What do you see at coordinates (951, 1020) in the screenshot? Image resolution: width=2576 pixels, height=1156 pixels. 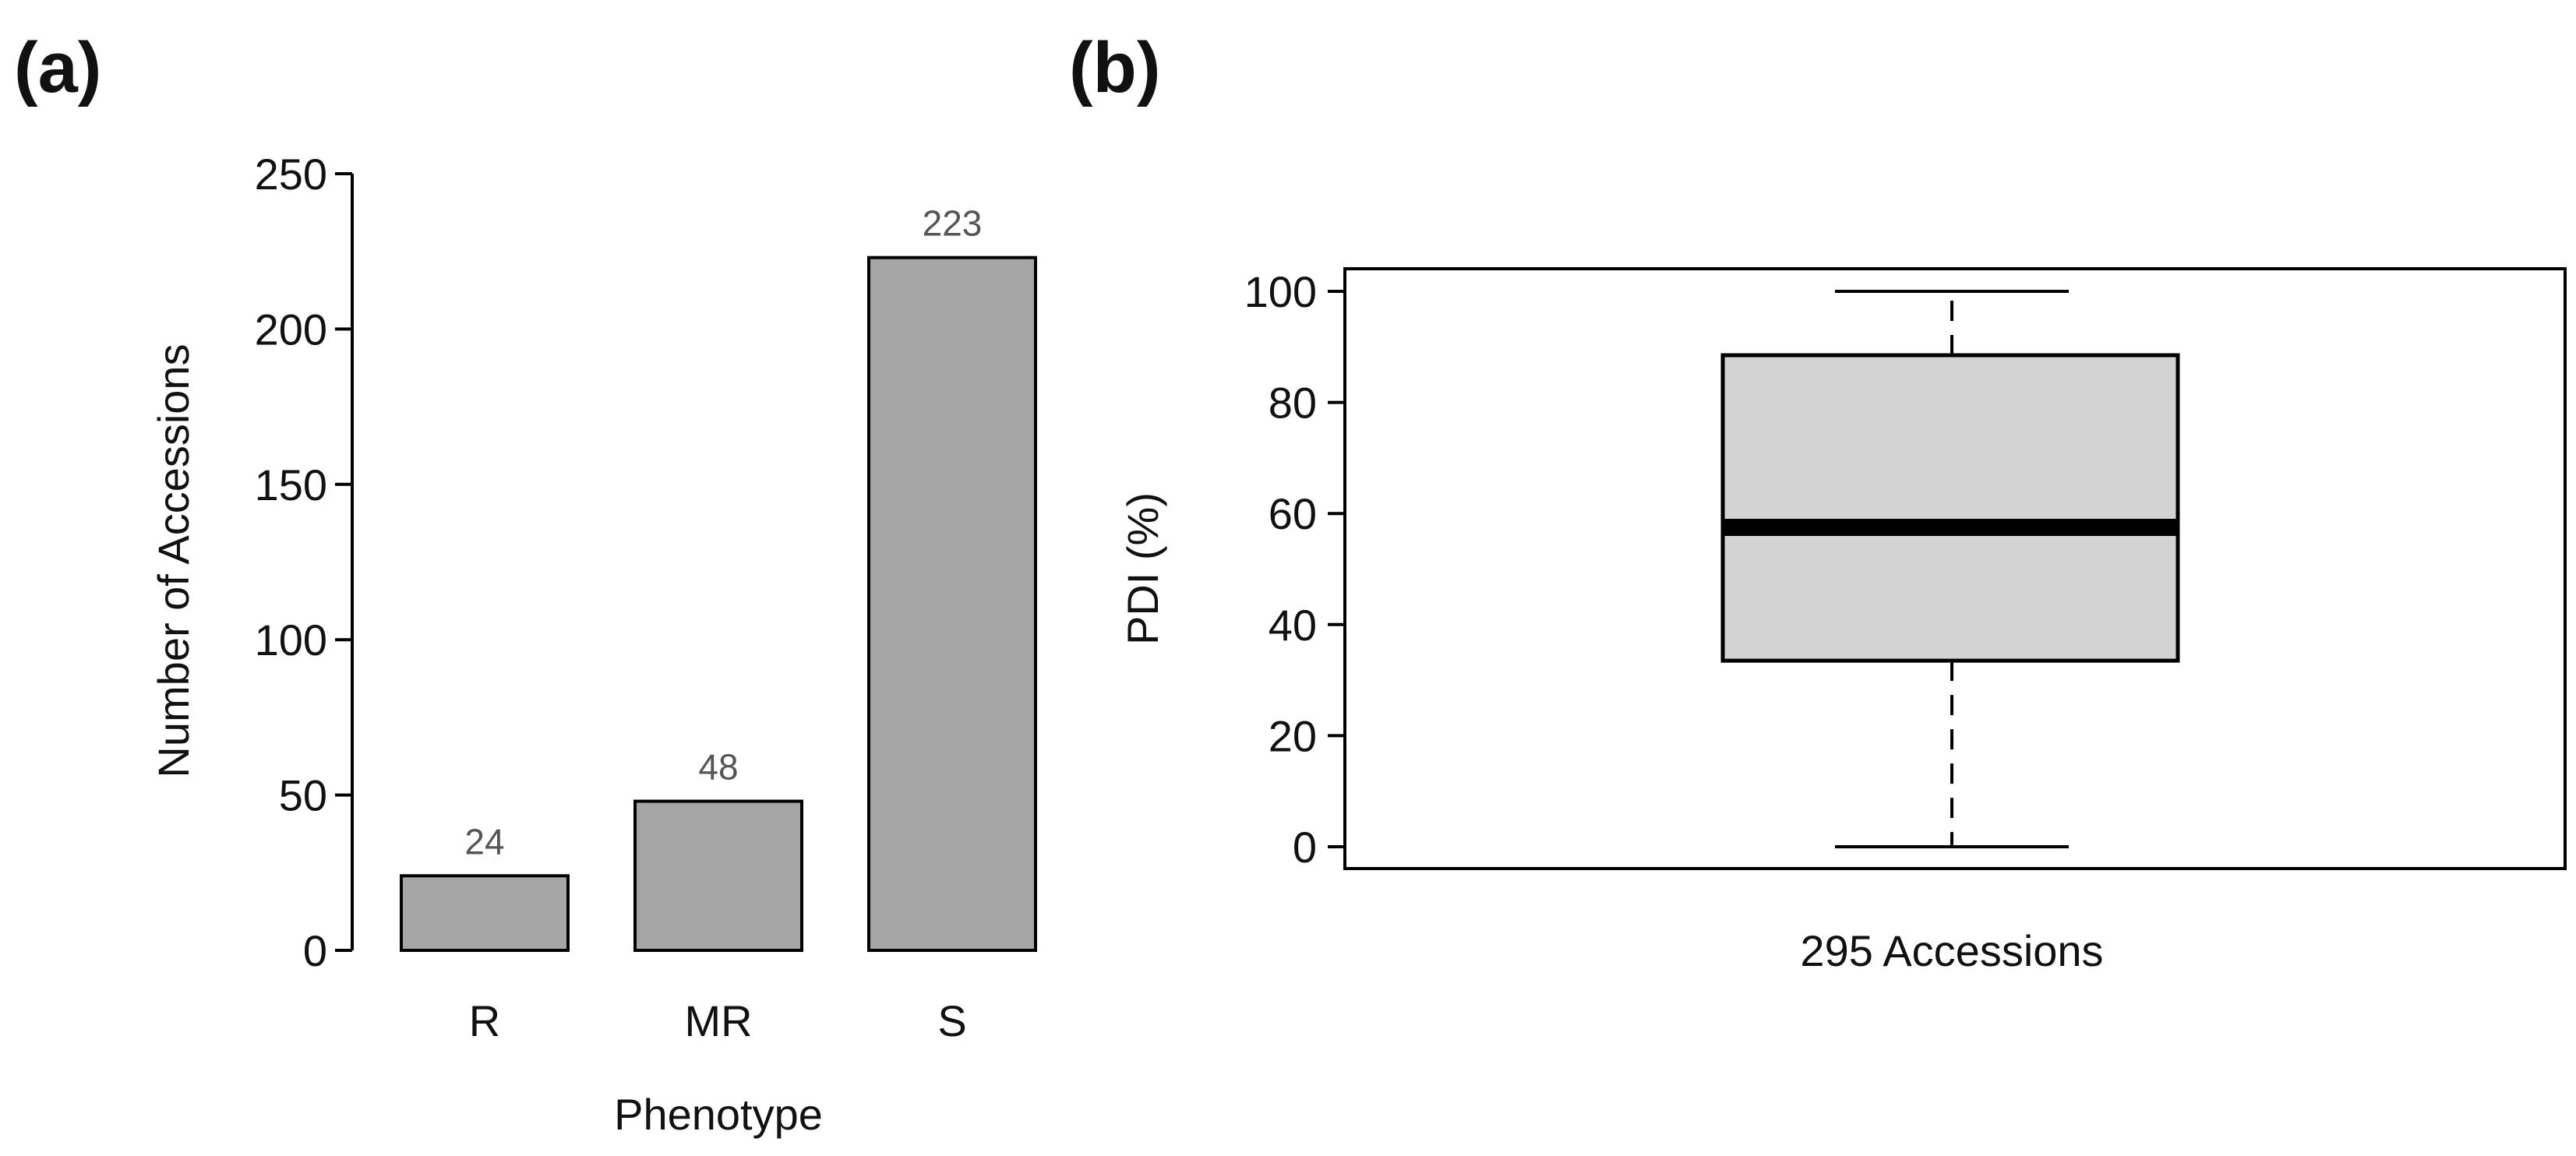 I see `x-tick-label-s: S` at bounding box center [951, 1020].